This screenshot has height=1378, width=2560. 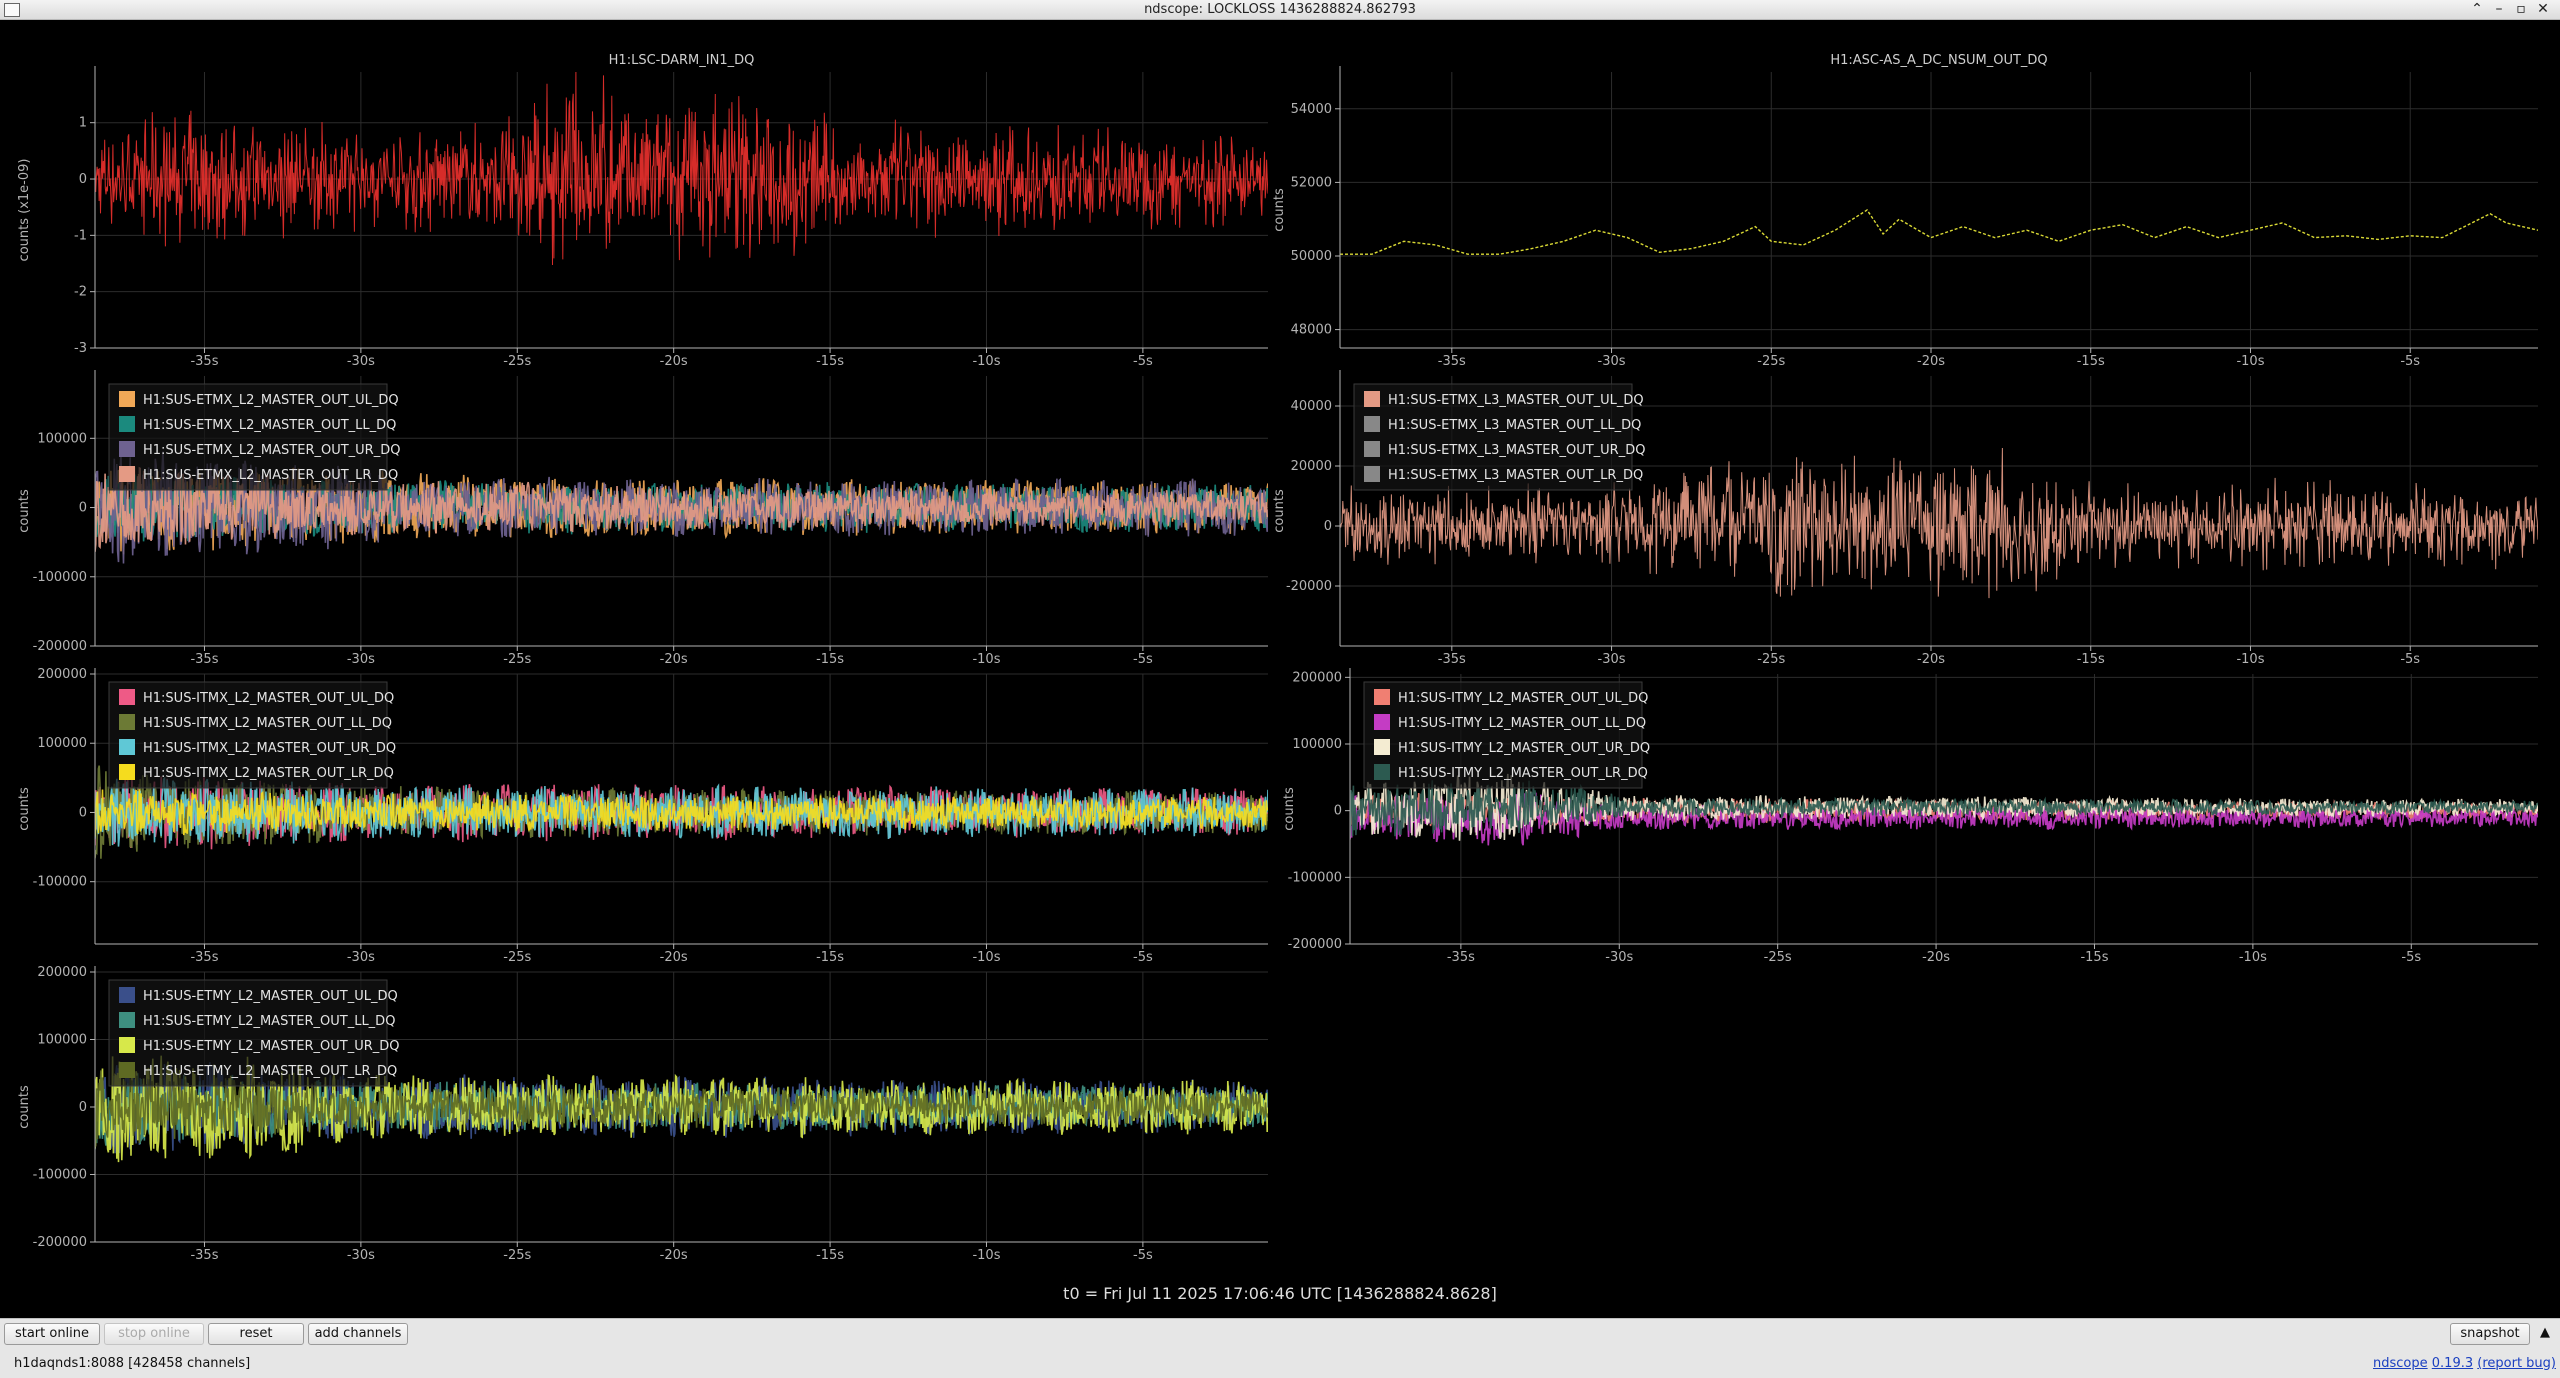 I want to click on ndscope-link: ndscope, so click(x=2400, y=1363).